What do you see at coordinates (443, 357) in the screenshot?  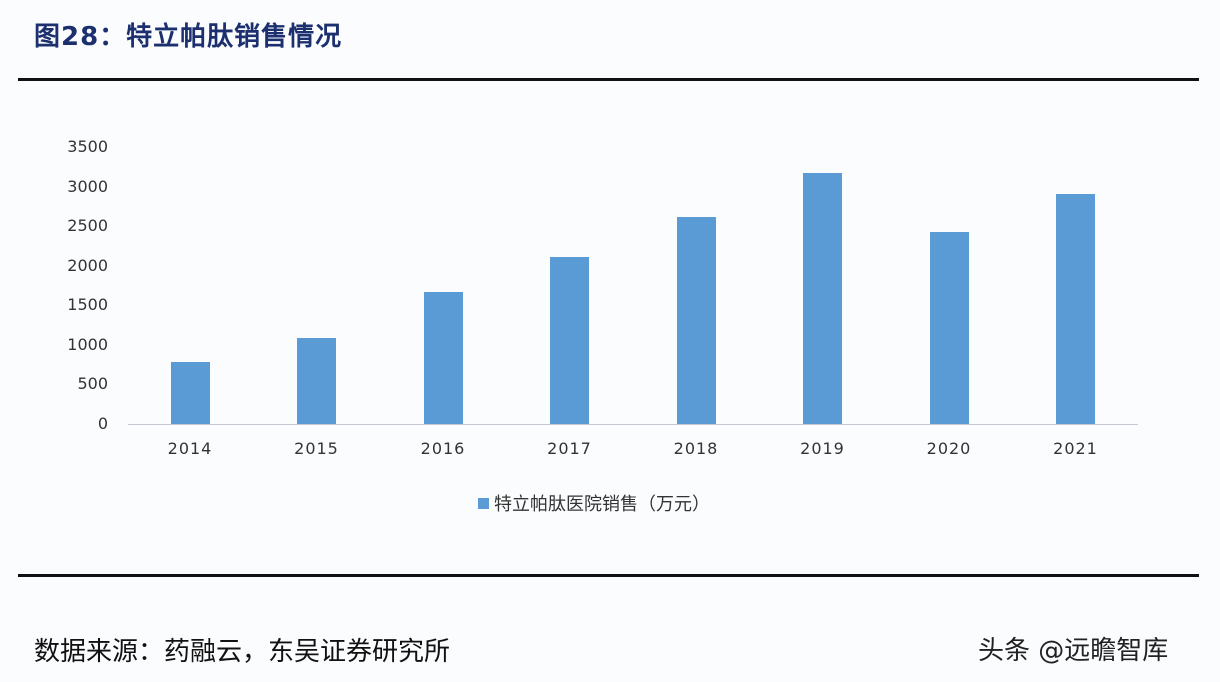 I see `bar-2016` at bounding box center [443, 357].